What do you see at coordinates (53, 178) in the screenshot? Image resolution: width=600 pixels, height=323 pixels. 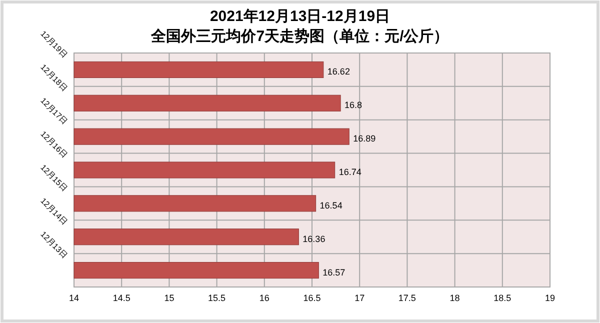 I see `y-tick-label: 12月15日` at bounding box center [53, 178].